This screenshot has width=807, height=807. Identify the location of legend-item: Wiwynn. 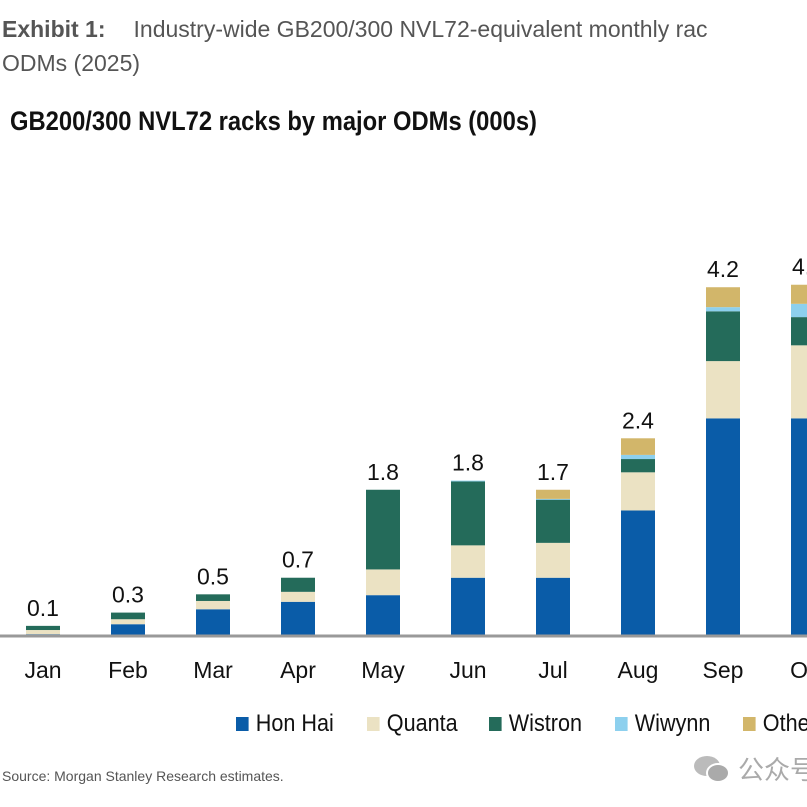
(662, 724).